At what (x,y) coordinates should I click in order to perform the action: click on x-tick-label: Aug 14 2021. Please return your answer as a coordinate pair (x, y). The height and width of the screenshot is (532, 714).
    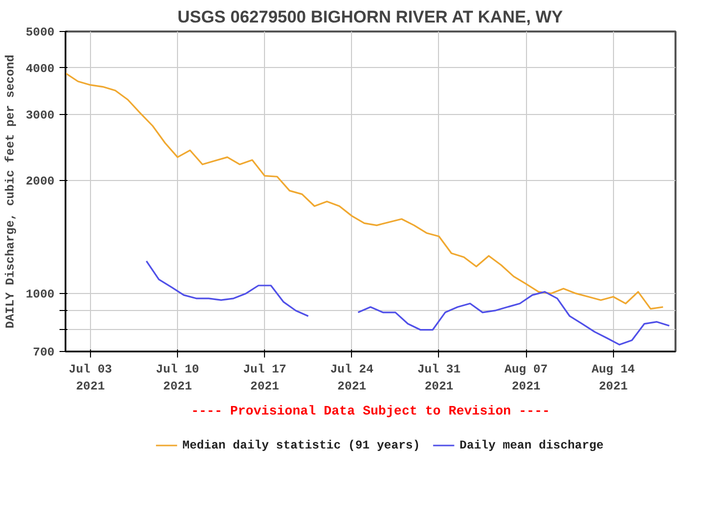
    Looking at the image, I should click on (613, 378).